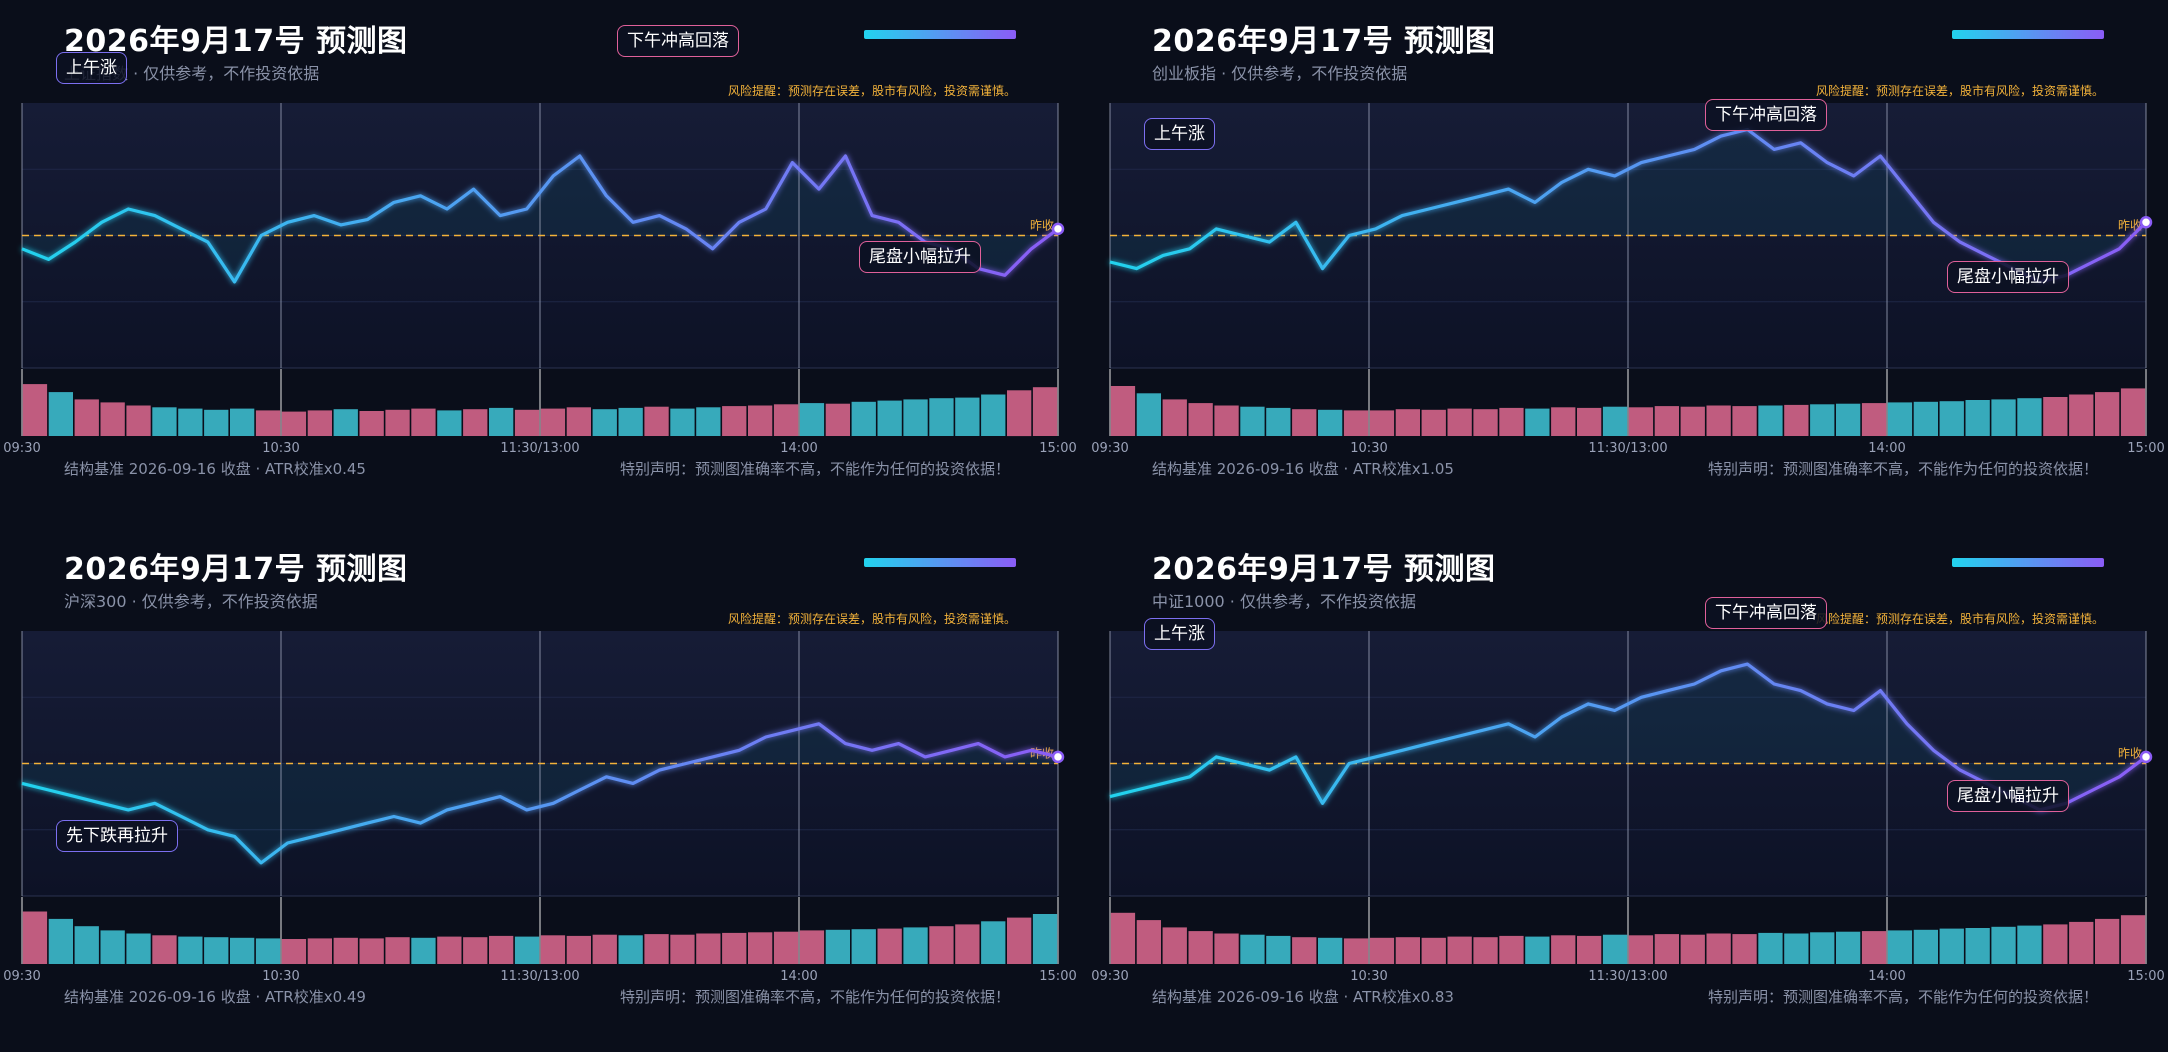 This screenshot has height=1052, width=2168. Describe the element at coordinates (192, 73) in the screenshot. I see `chart-subtitle: 上证指数 · 仅供参考，不作投资依据` at that location.